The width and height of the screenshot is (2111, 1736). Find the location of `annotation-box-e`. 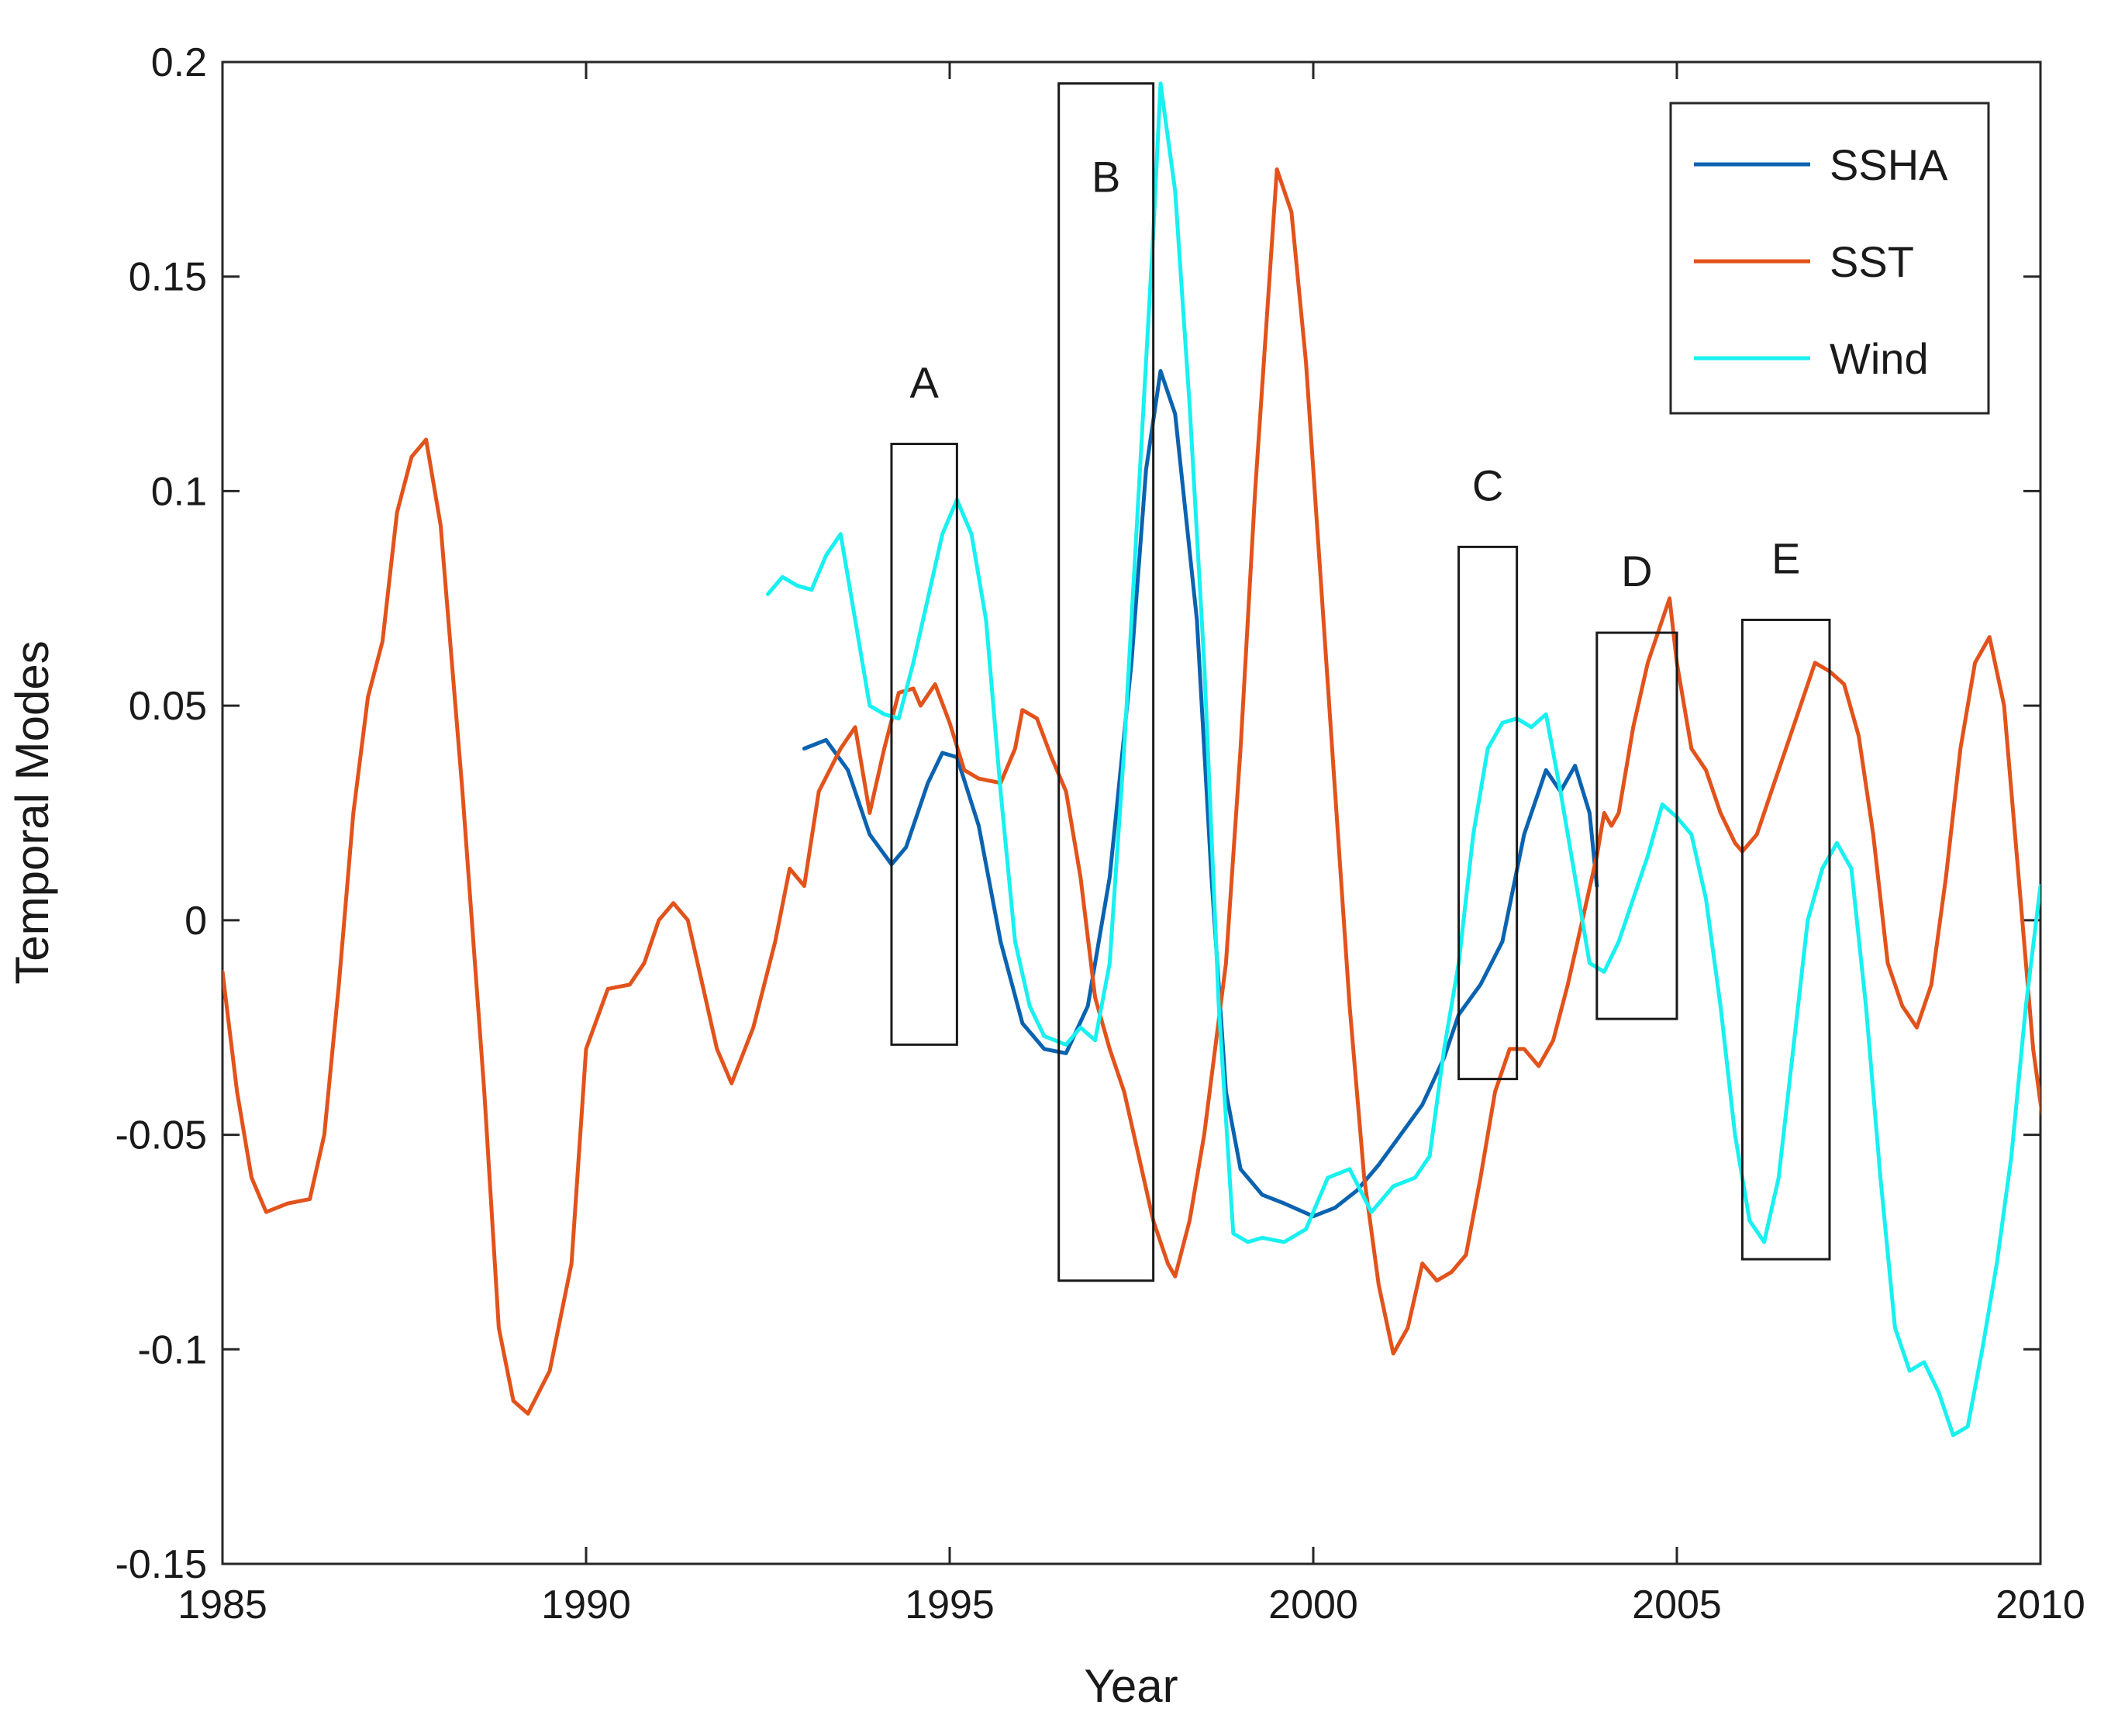

annotation-box-e is located at coordinates (1785, 939).